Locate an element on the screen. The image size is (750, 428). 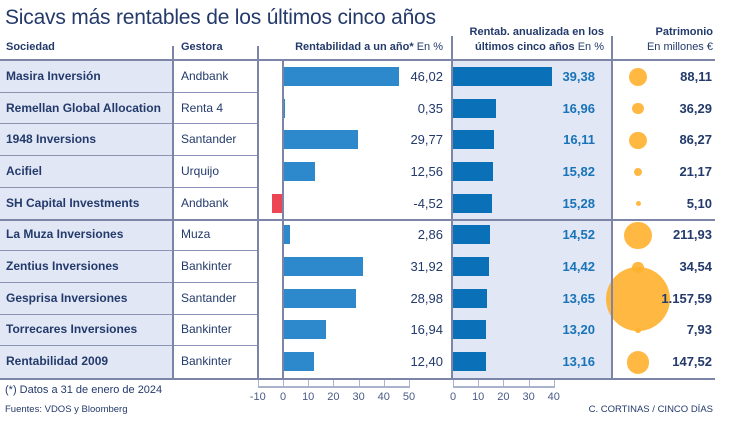
header-gestora-label: Gestora is located at coordinates (202, 47).